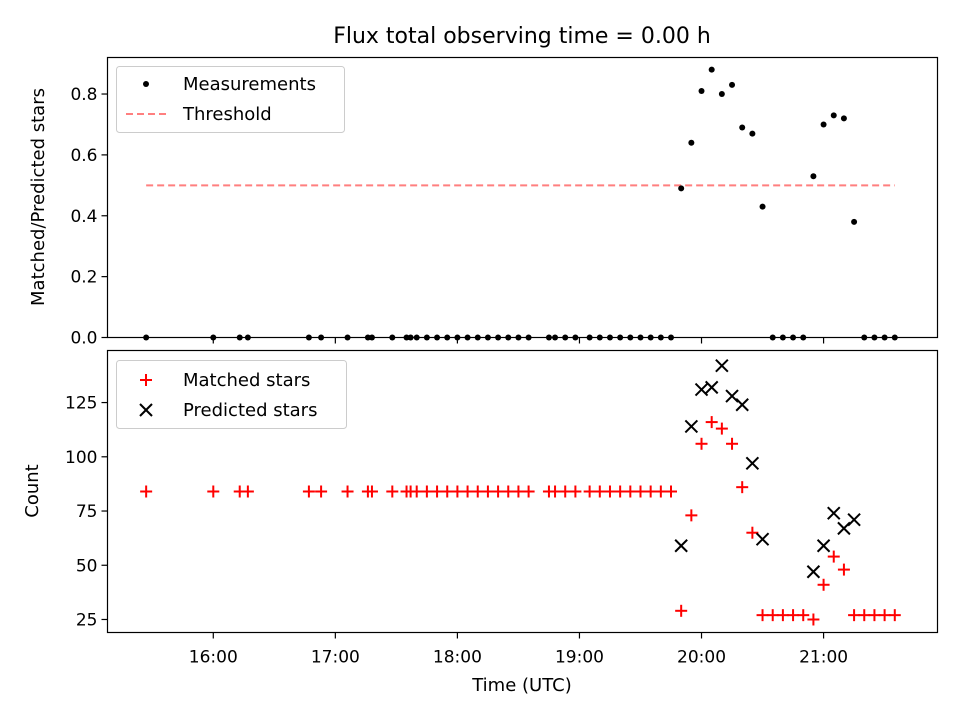  I want to click on count-y-tick-label: 75, so click(87, 512).